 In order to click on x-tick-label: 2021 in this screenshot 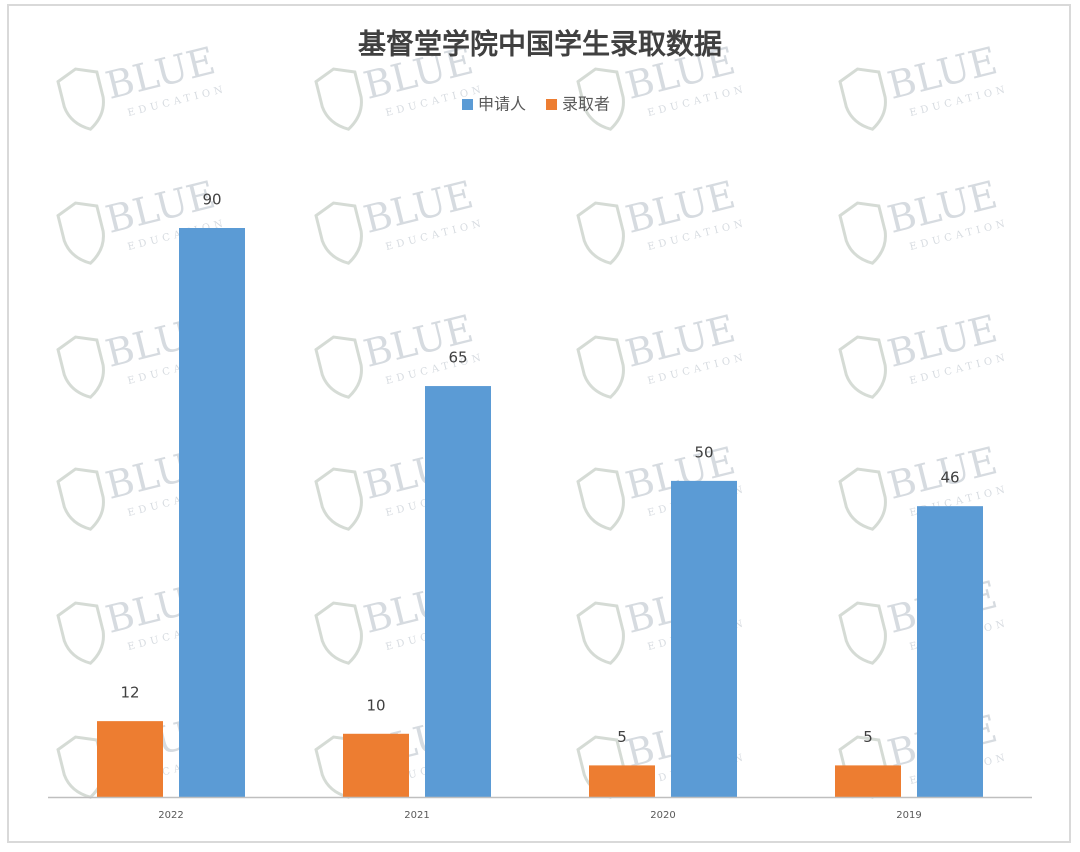, I will do `click(416, 815)`.